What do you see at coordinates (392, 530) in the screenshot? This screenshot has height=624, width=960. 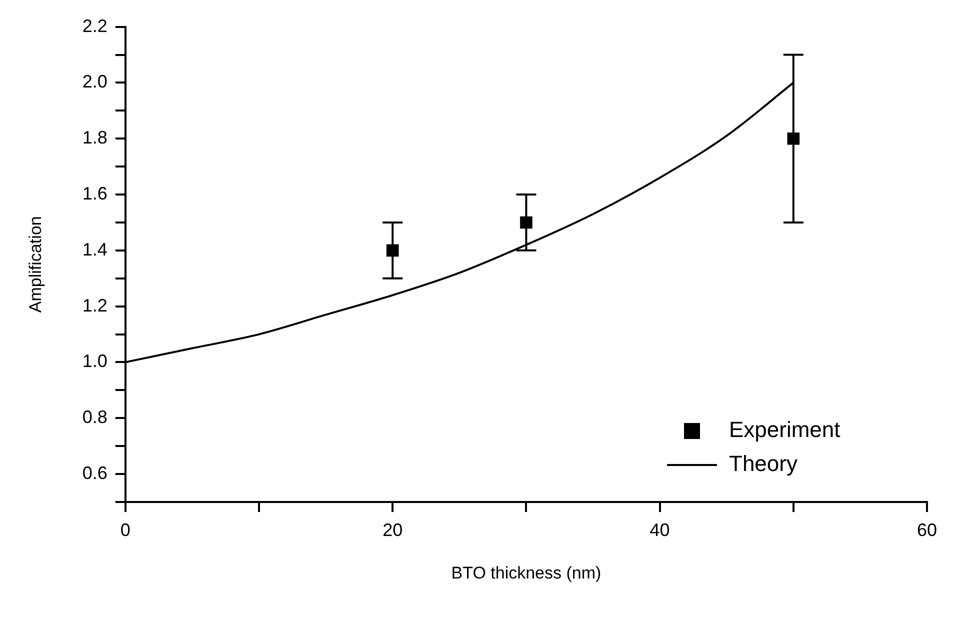 I see `x-tick-label: 20` at bounding box center [392, 530].